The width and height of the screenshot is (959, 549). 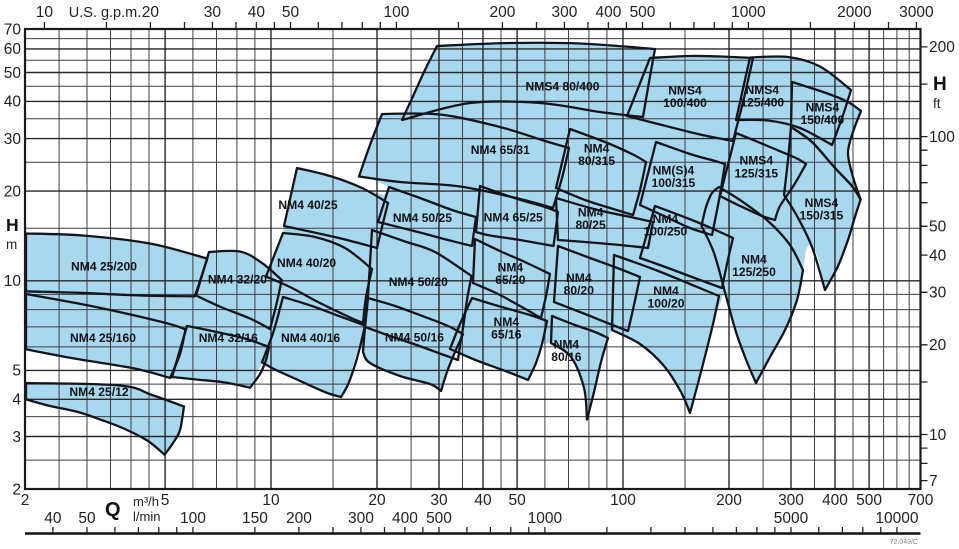 I want to click on svg-text: 150, so click(x=255, y=518).